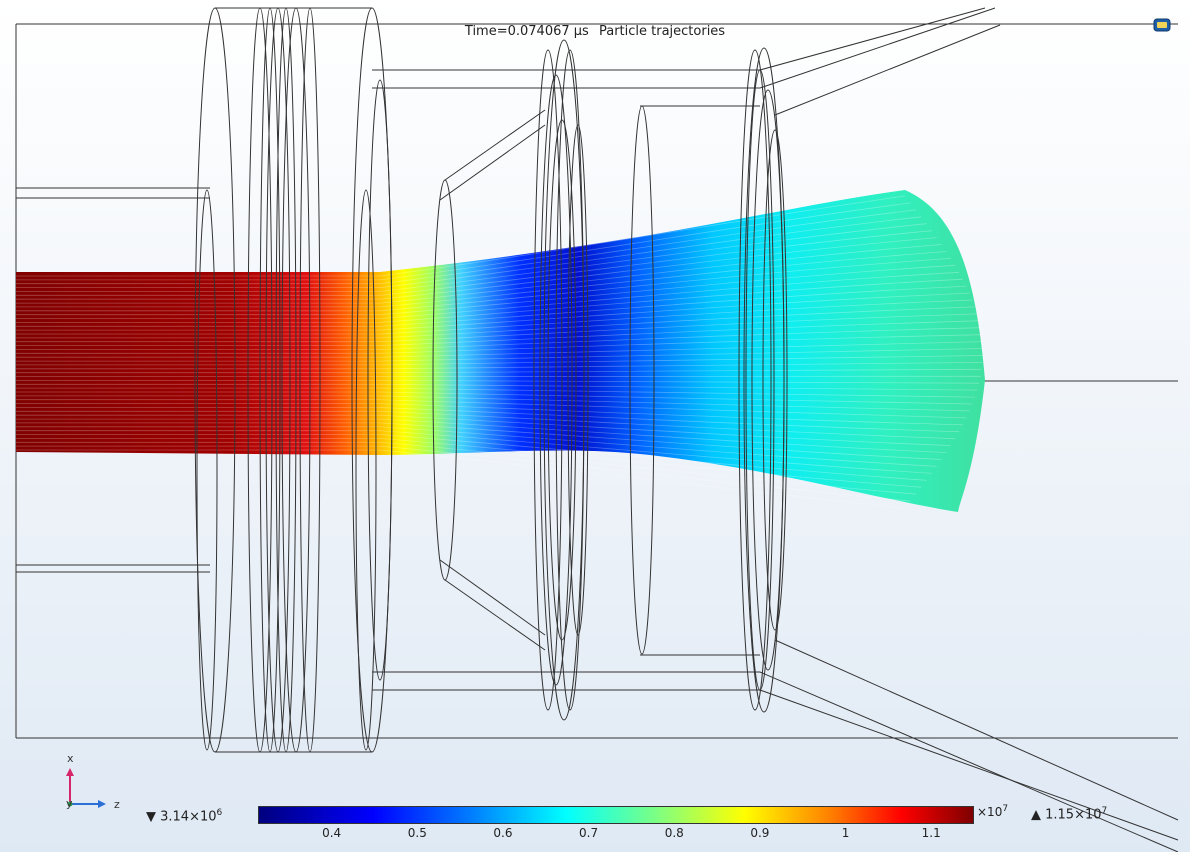 The image size is (1190, 852). Describe the element at coordinates (102, 804) in the screenshot. I see `triad-z-arrow` at that location.